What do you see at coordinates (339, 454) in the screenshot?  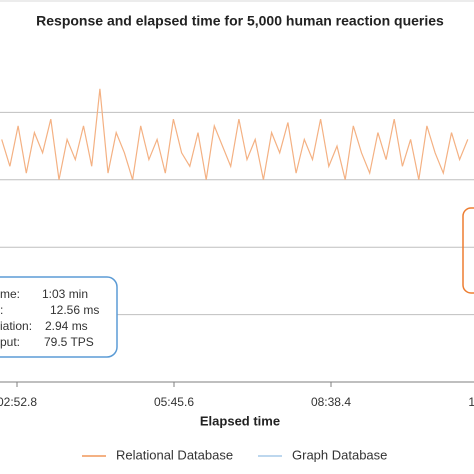 I see `legend-label: Graph Database` at bounding box center [339, 454].